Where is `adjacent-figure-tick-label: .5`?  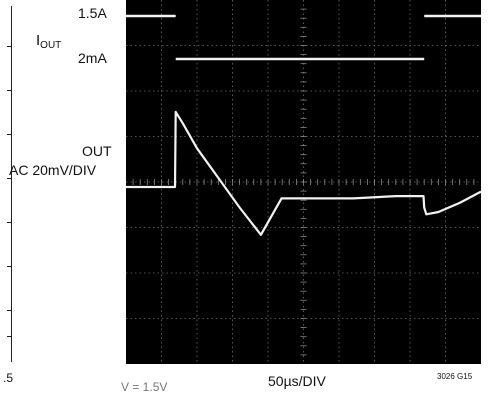 adjacent-figure-tick-label: .5 is located at coordinates (8, 378).